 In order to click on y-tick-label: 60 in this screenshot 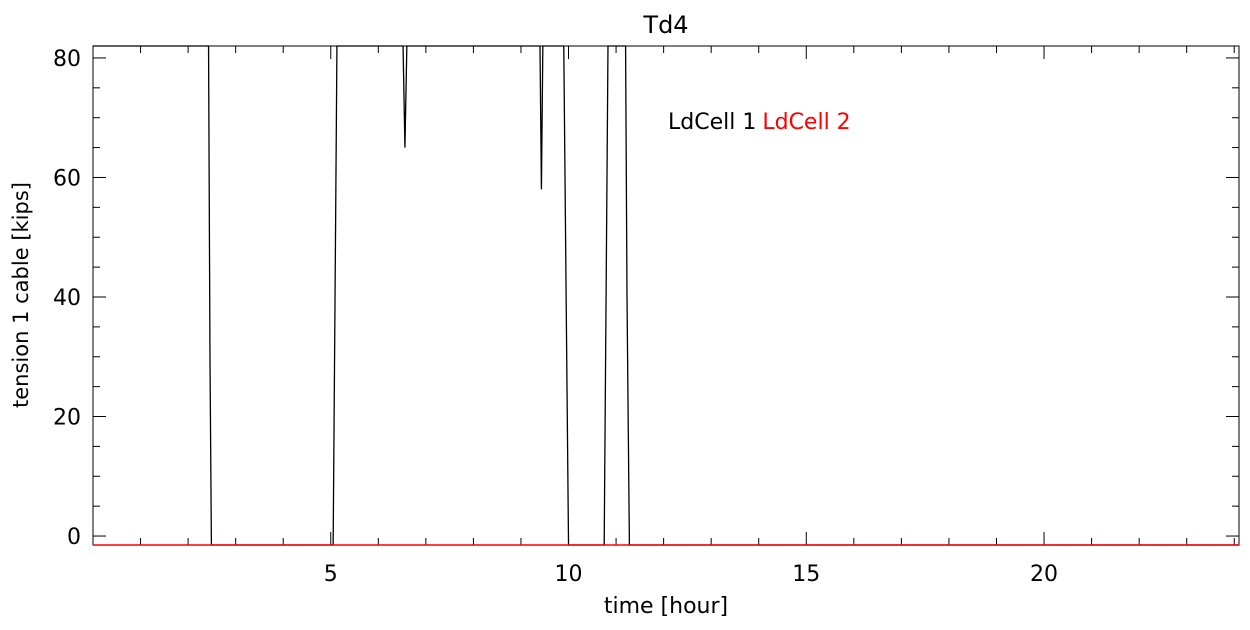, I will do `click(67, 178)`.